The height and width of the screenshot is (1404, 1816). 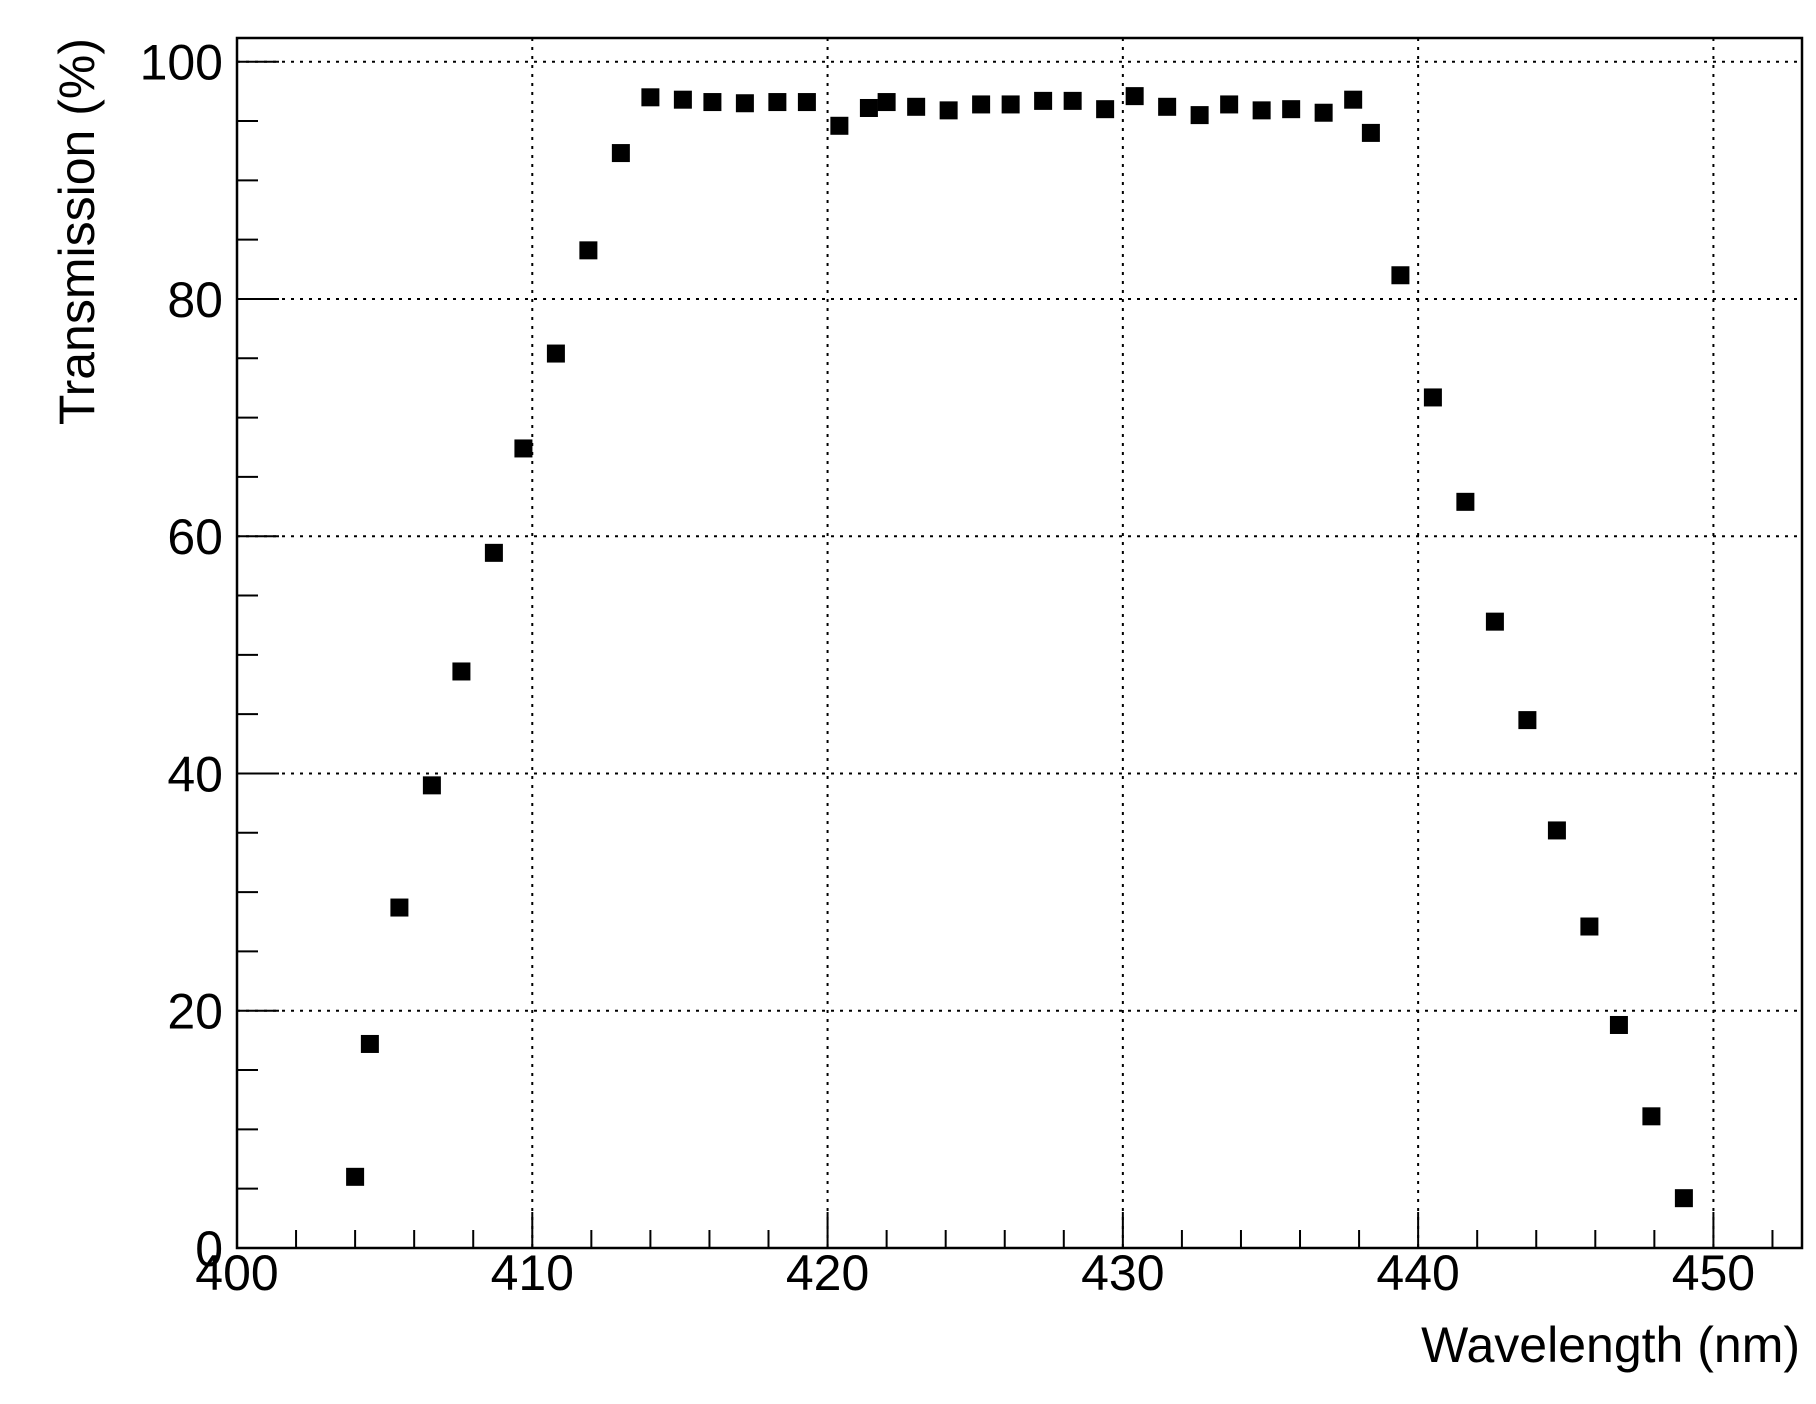 What do you see at coordinates (195, 1012) in the screenshot?
I see `y-tick-label: 20` at bounding box center [195, 1012].